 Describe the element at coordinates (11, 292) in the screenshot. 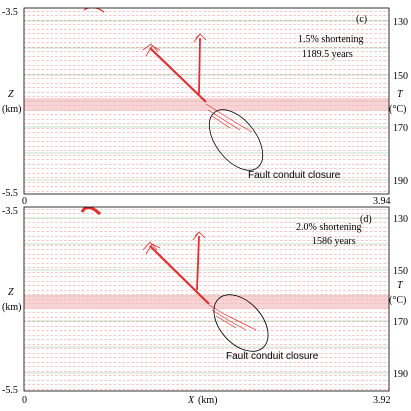

I see `panel-d-ylabel-z: Z` at that location.